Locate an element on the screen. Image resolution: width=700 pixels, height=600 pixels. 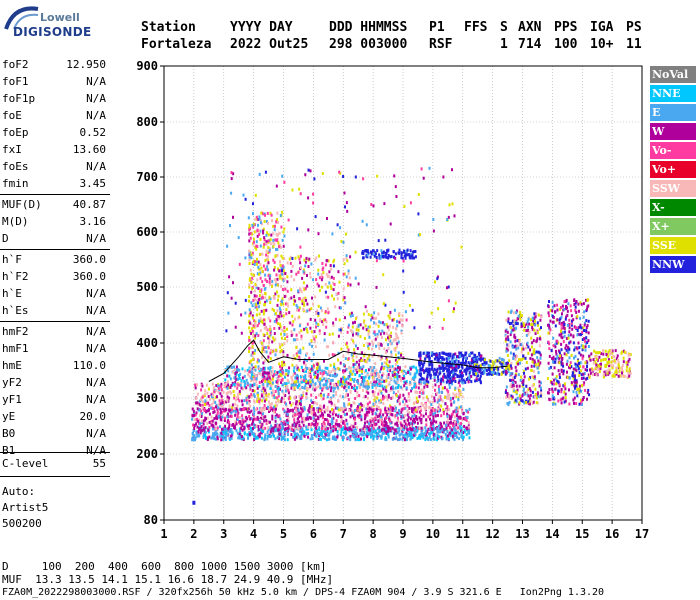
param-value: N/A is located at coordinates (96, 331).